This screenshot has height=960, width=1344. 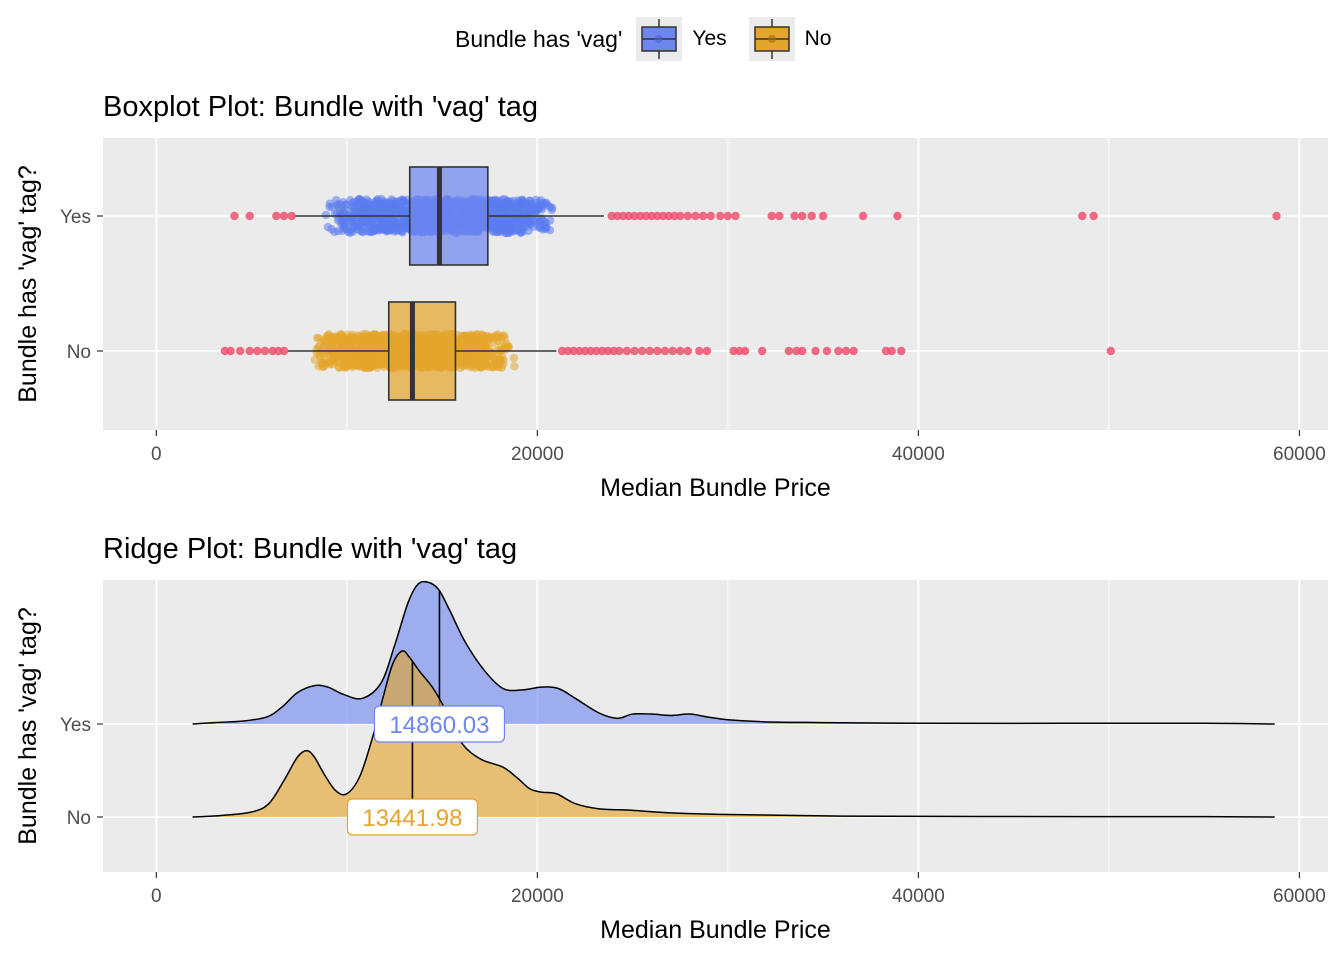 I want to click on outliers-yes, so click(x=755, y=216).